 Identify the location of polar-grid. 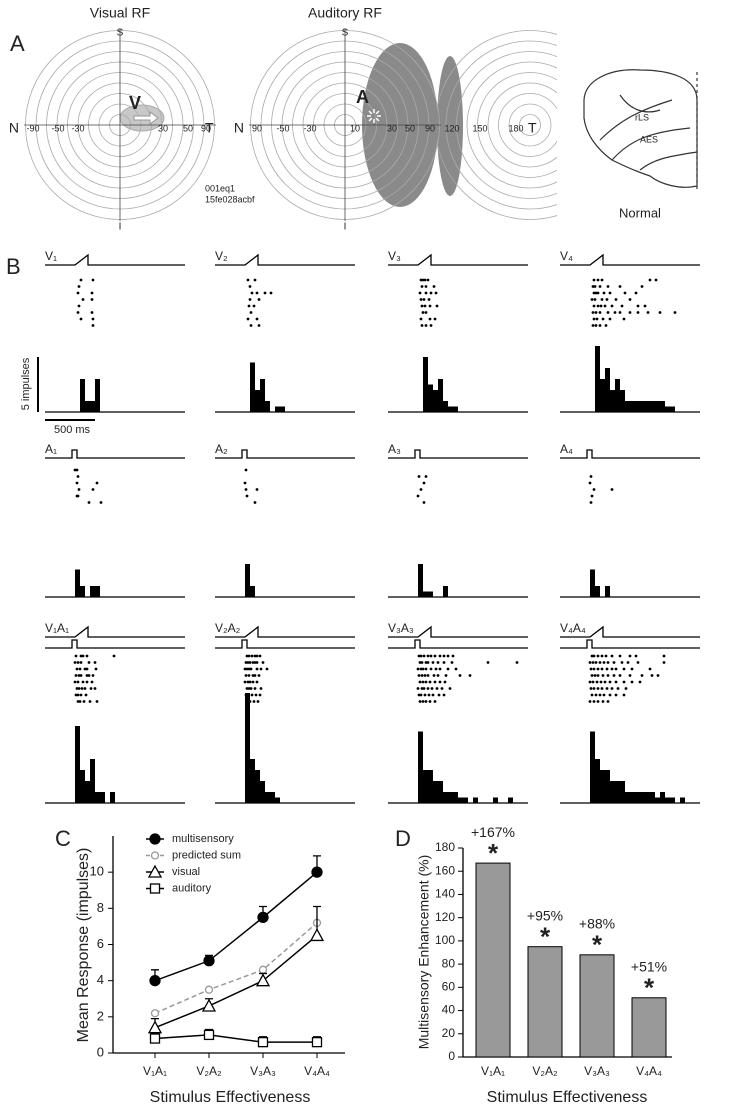
(120, 125).